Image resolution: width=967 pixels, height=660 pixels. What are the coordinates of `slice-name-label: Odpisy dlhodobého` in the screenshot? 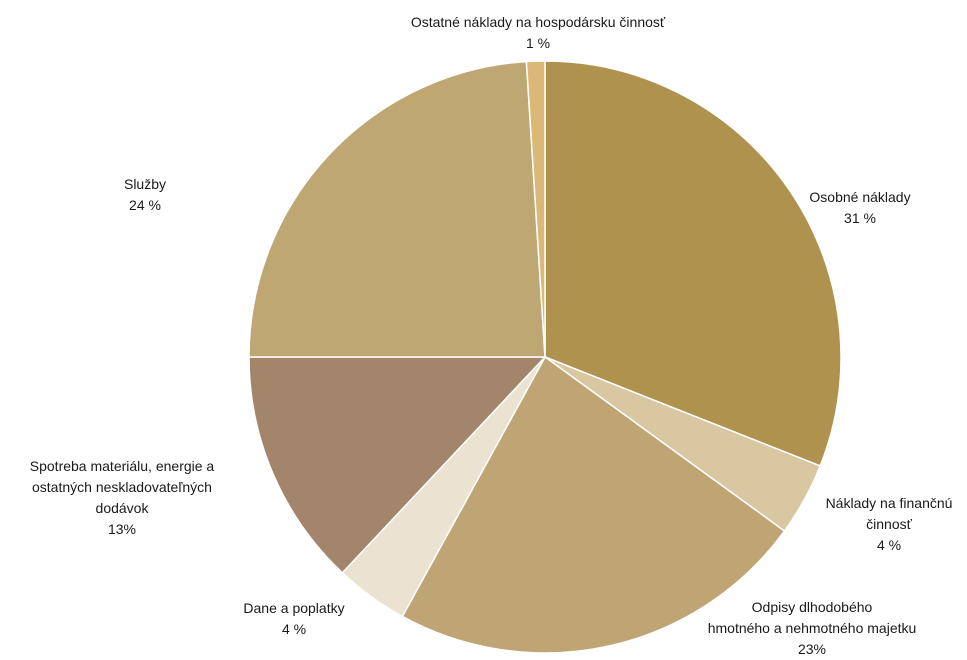 It's located at (812, 607).